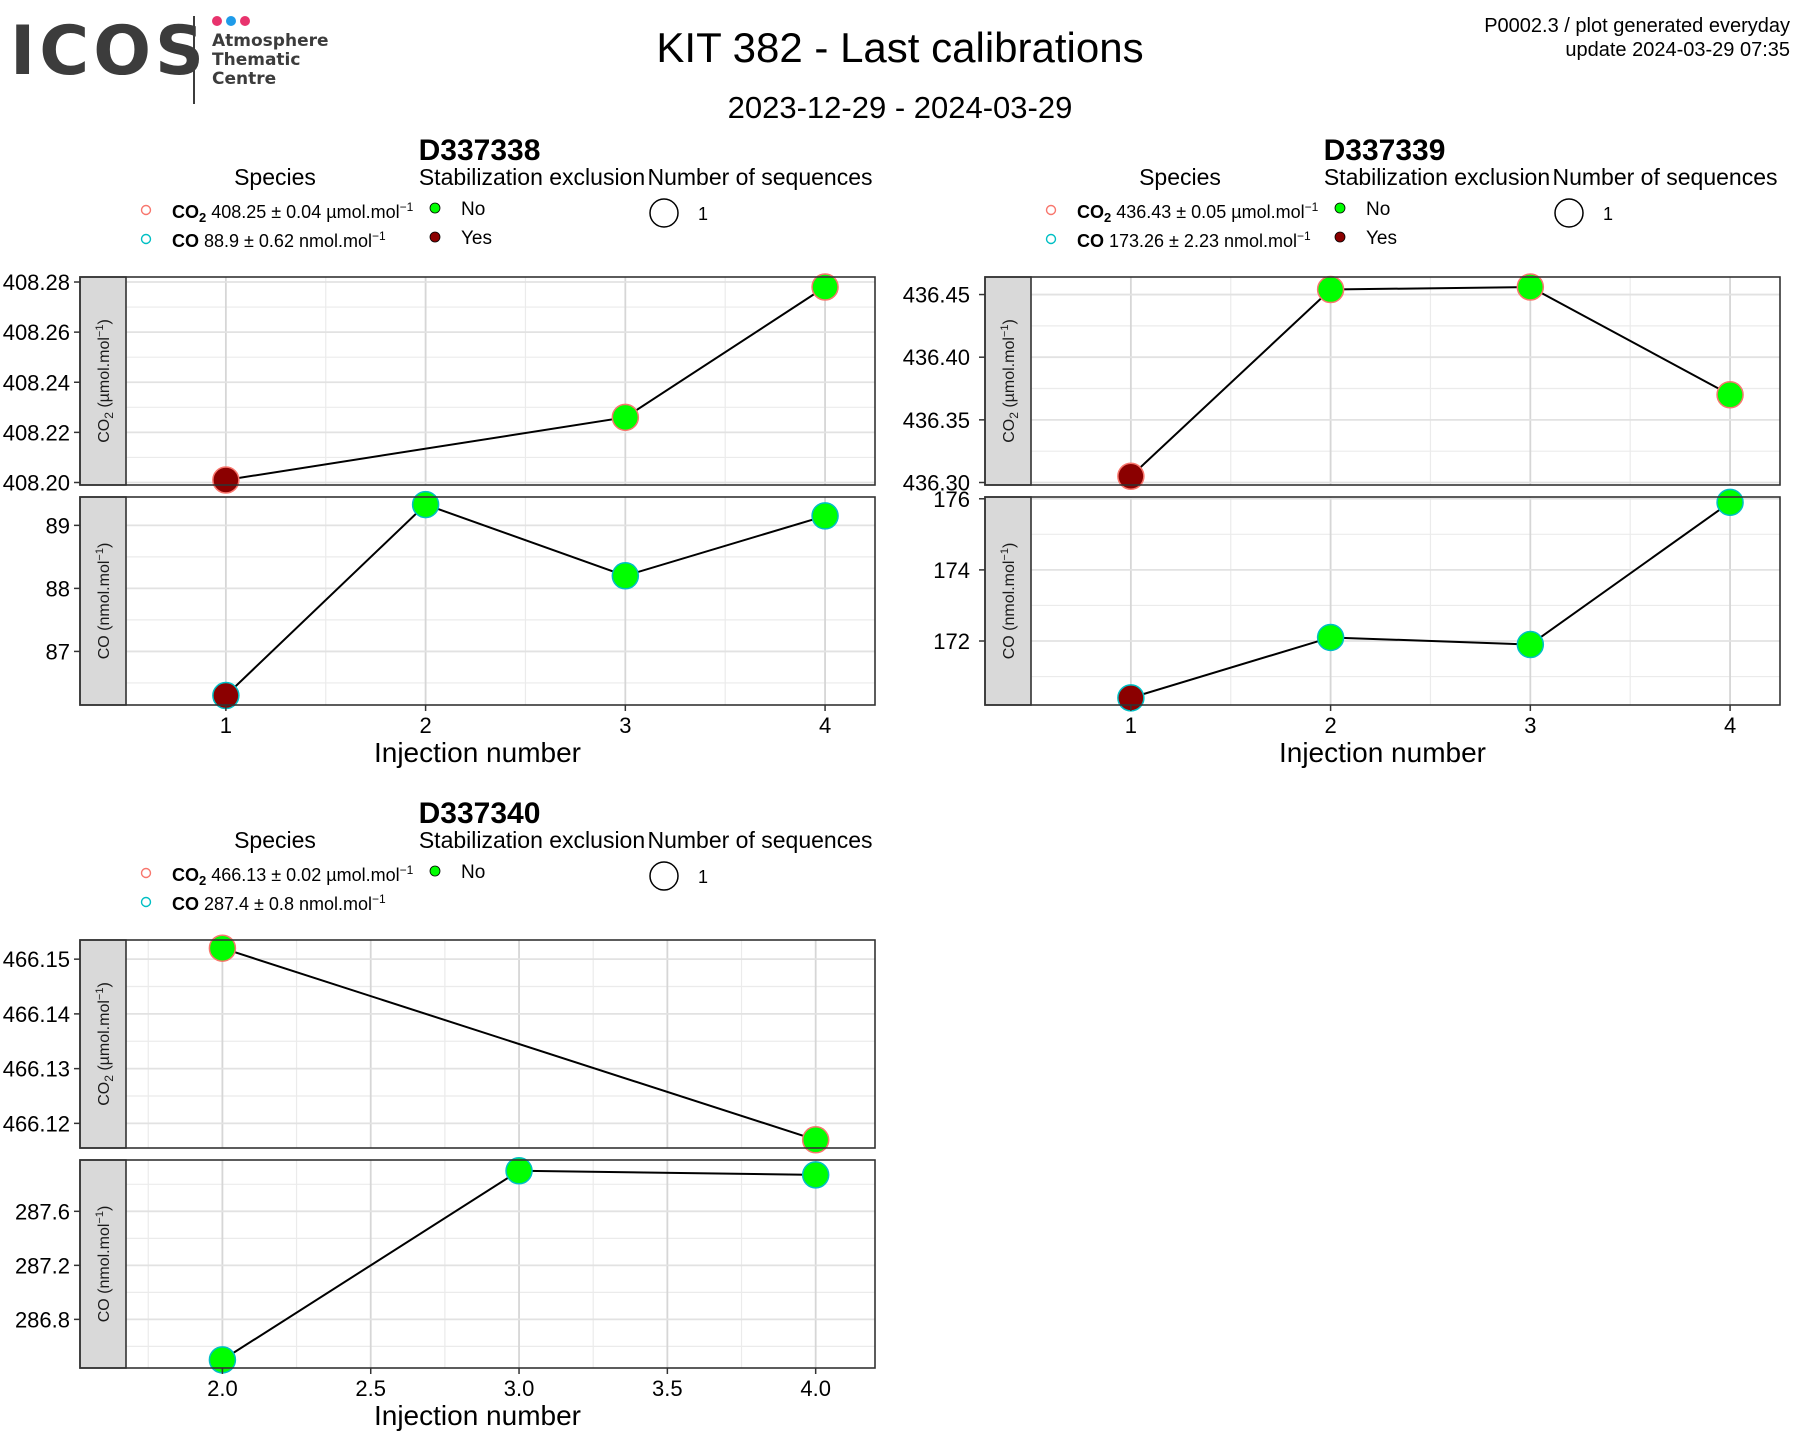  I want to click on y-tick-label: 436.30, so click(936, 482).